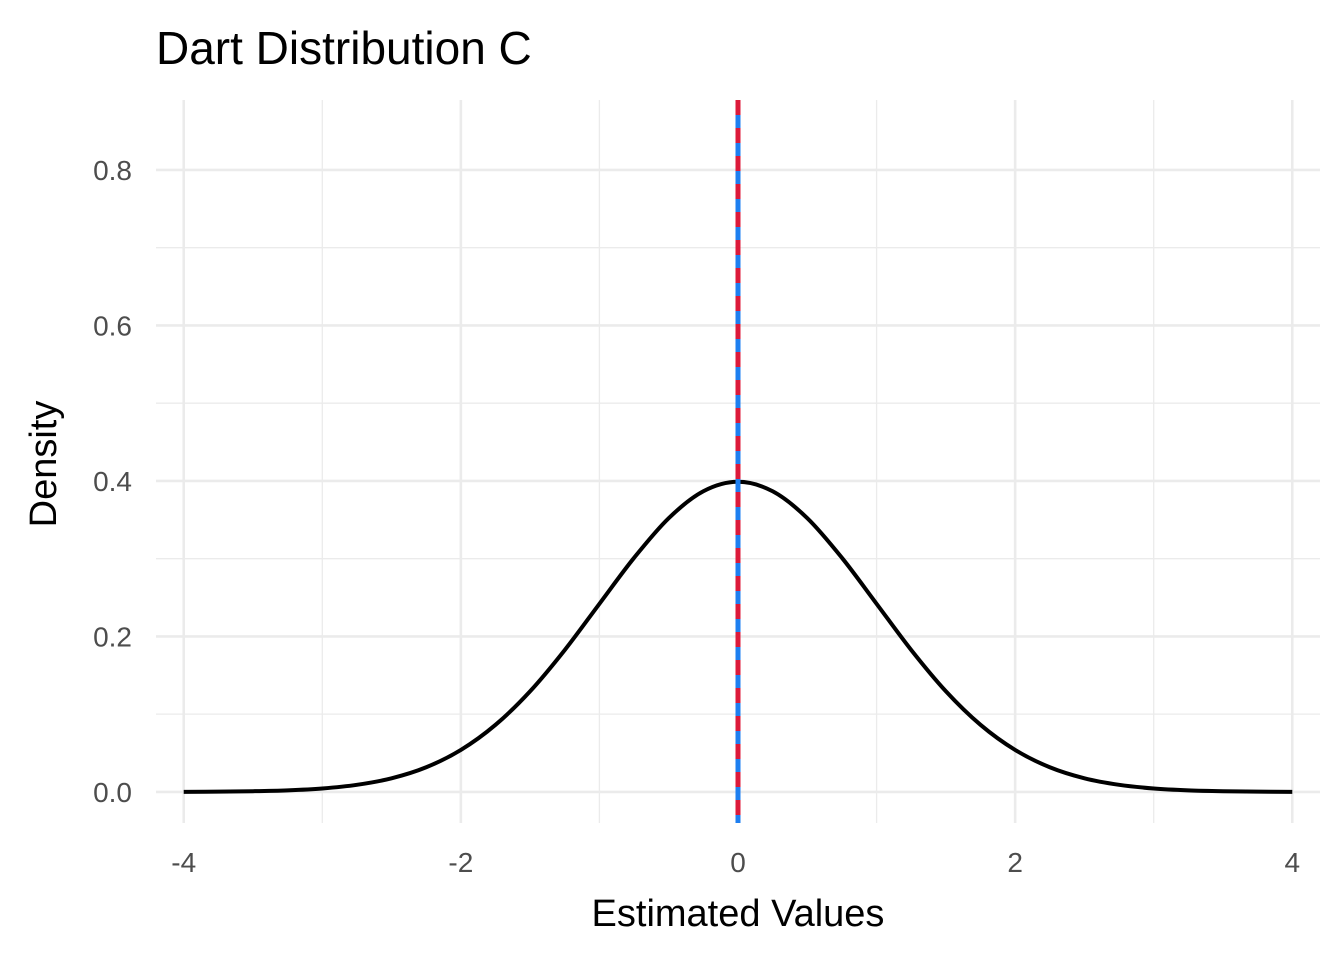 The width and height of the screenshot is (1344, 960). Describe the element at coordinates (460, 862) in the screenshot. I see `x-tick-label: -2` at that location.